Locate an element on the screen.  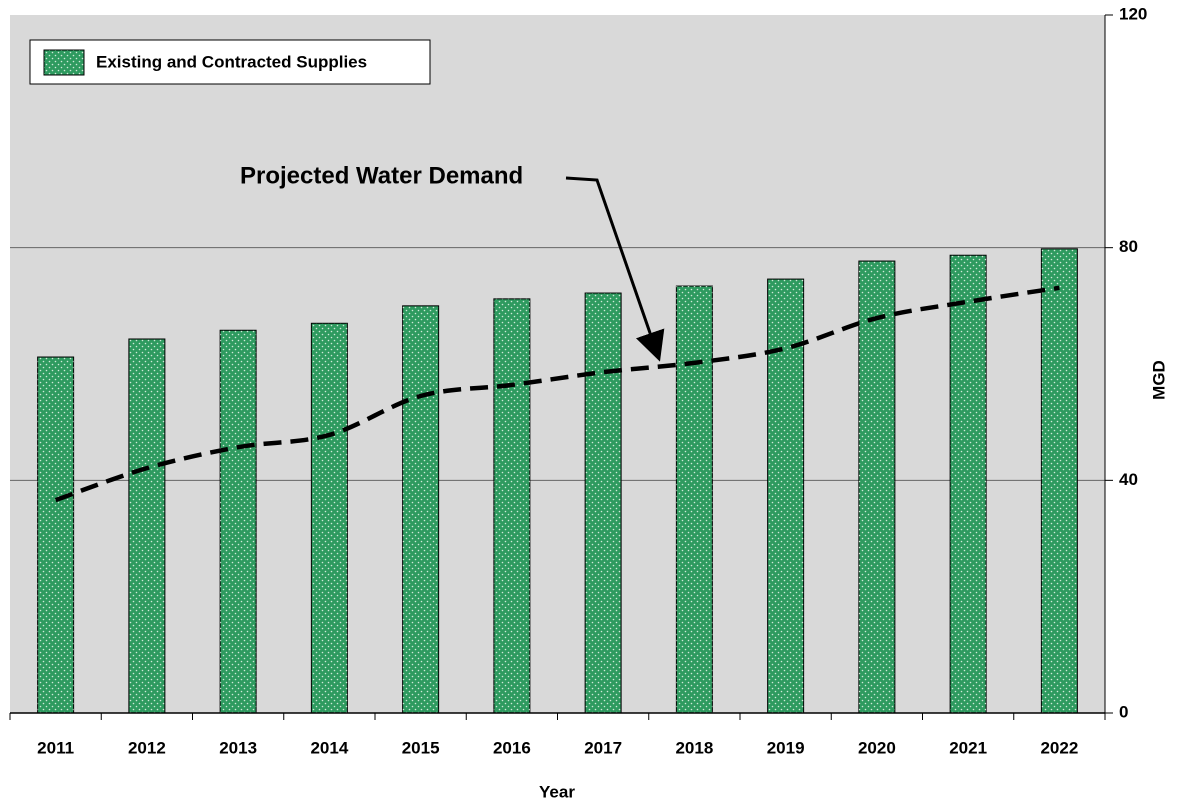
legend-label: Existing and Contracted Supplies is located at coordinates (231, 61).